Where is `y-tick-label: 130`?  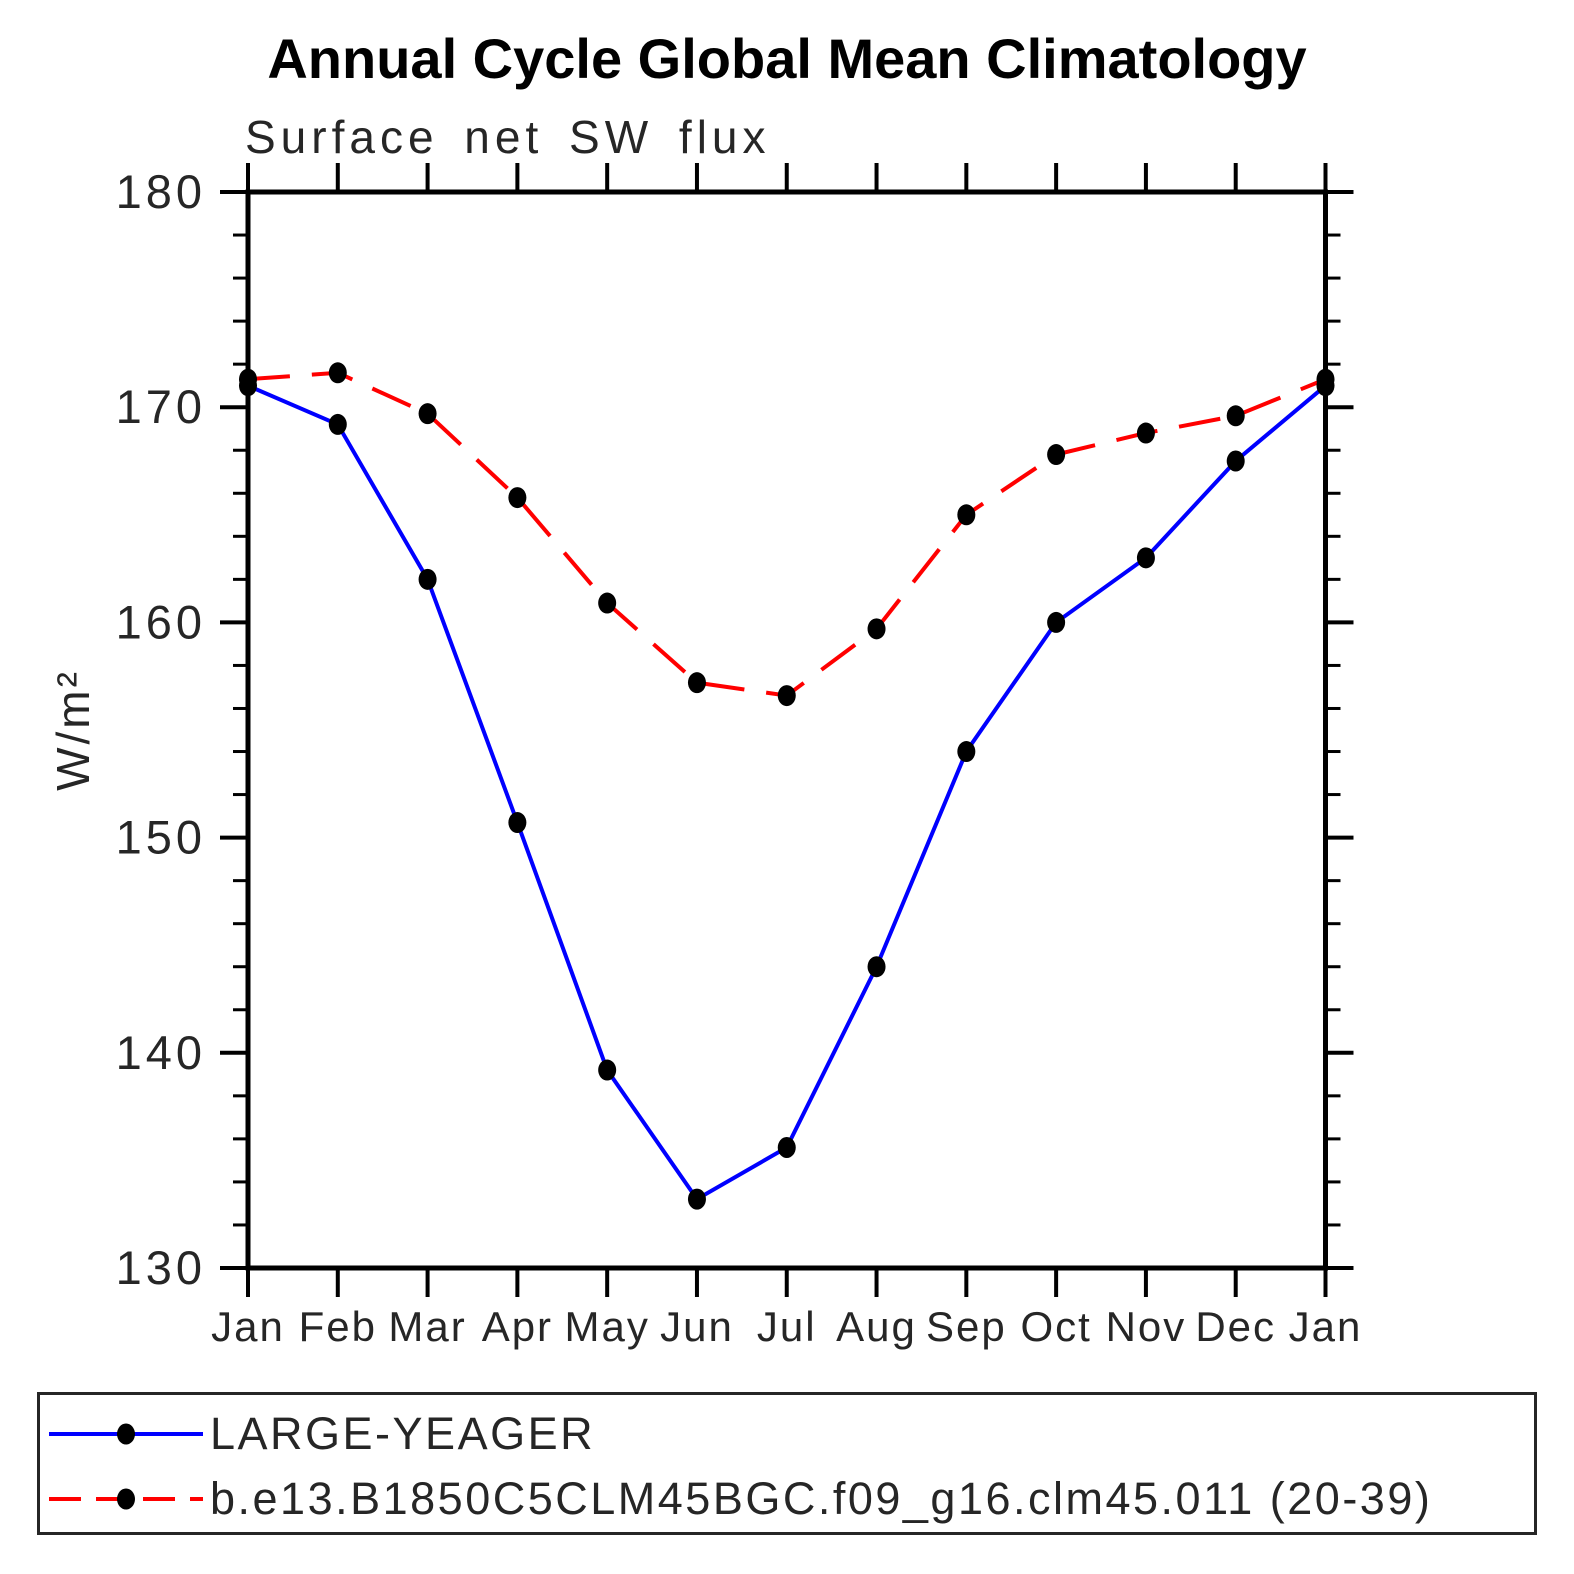 y-tick-label: 130 is located at coordinates (161, 1267).